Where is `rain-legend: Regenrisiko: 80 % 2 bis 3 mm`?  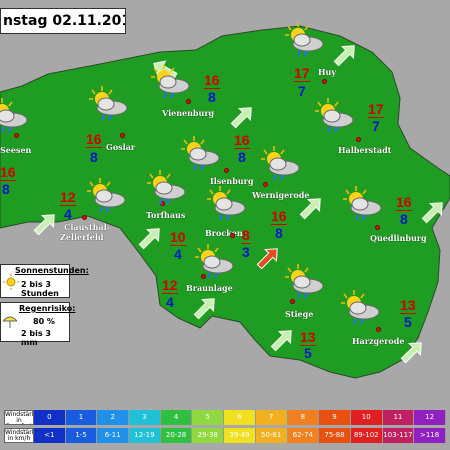
rain-legend: Regenrisiko: 80 % 2 bis 3 mm is located at coordinates (37, 324).